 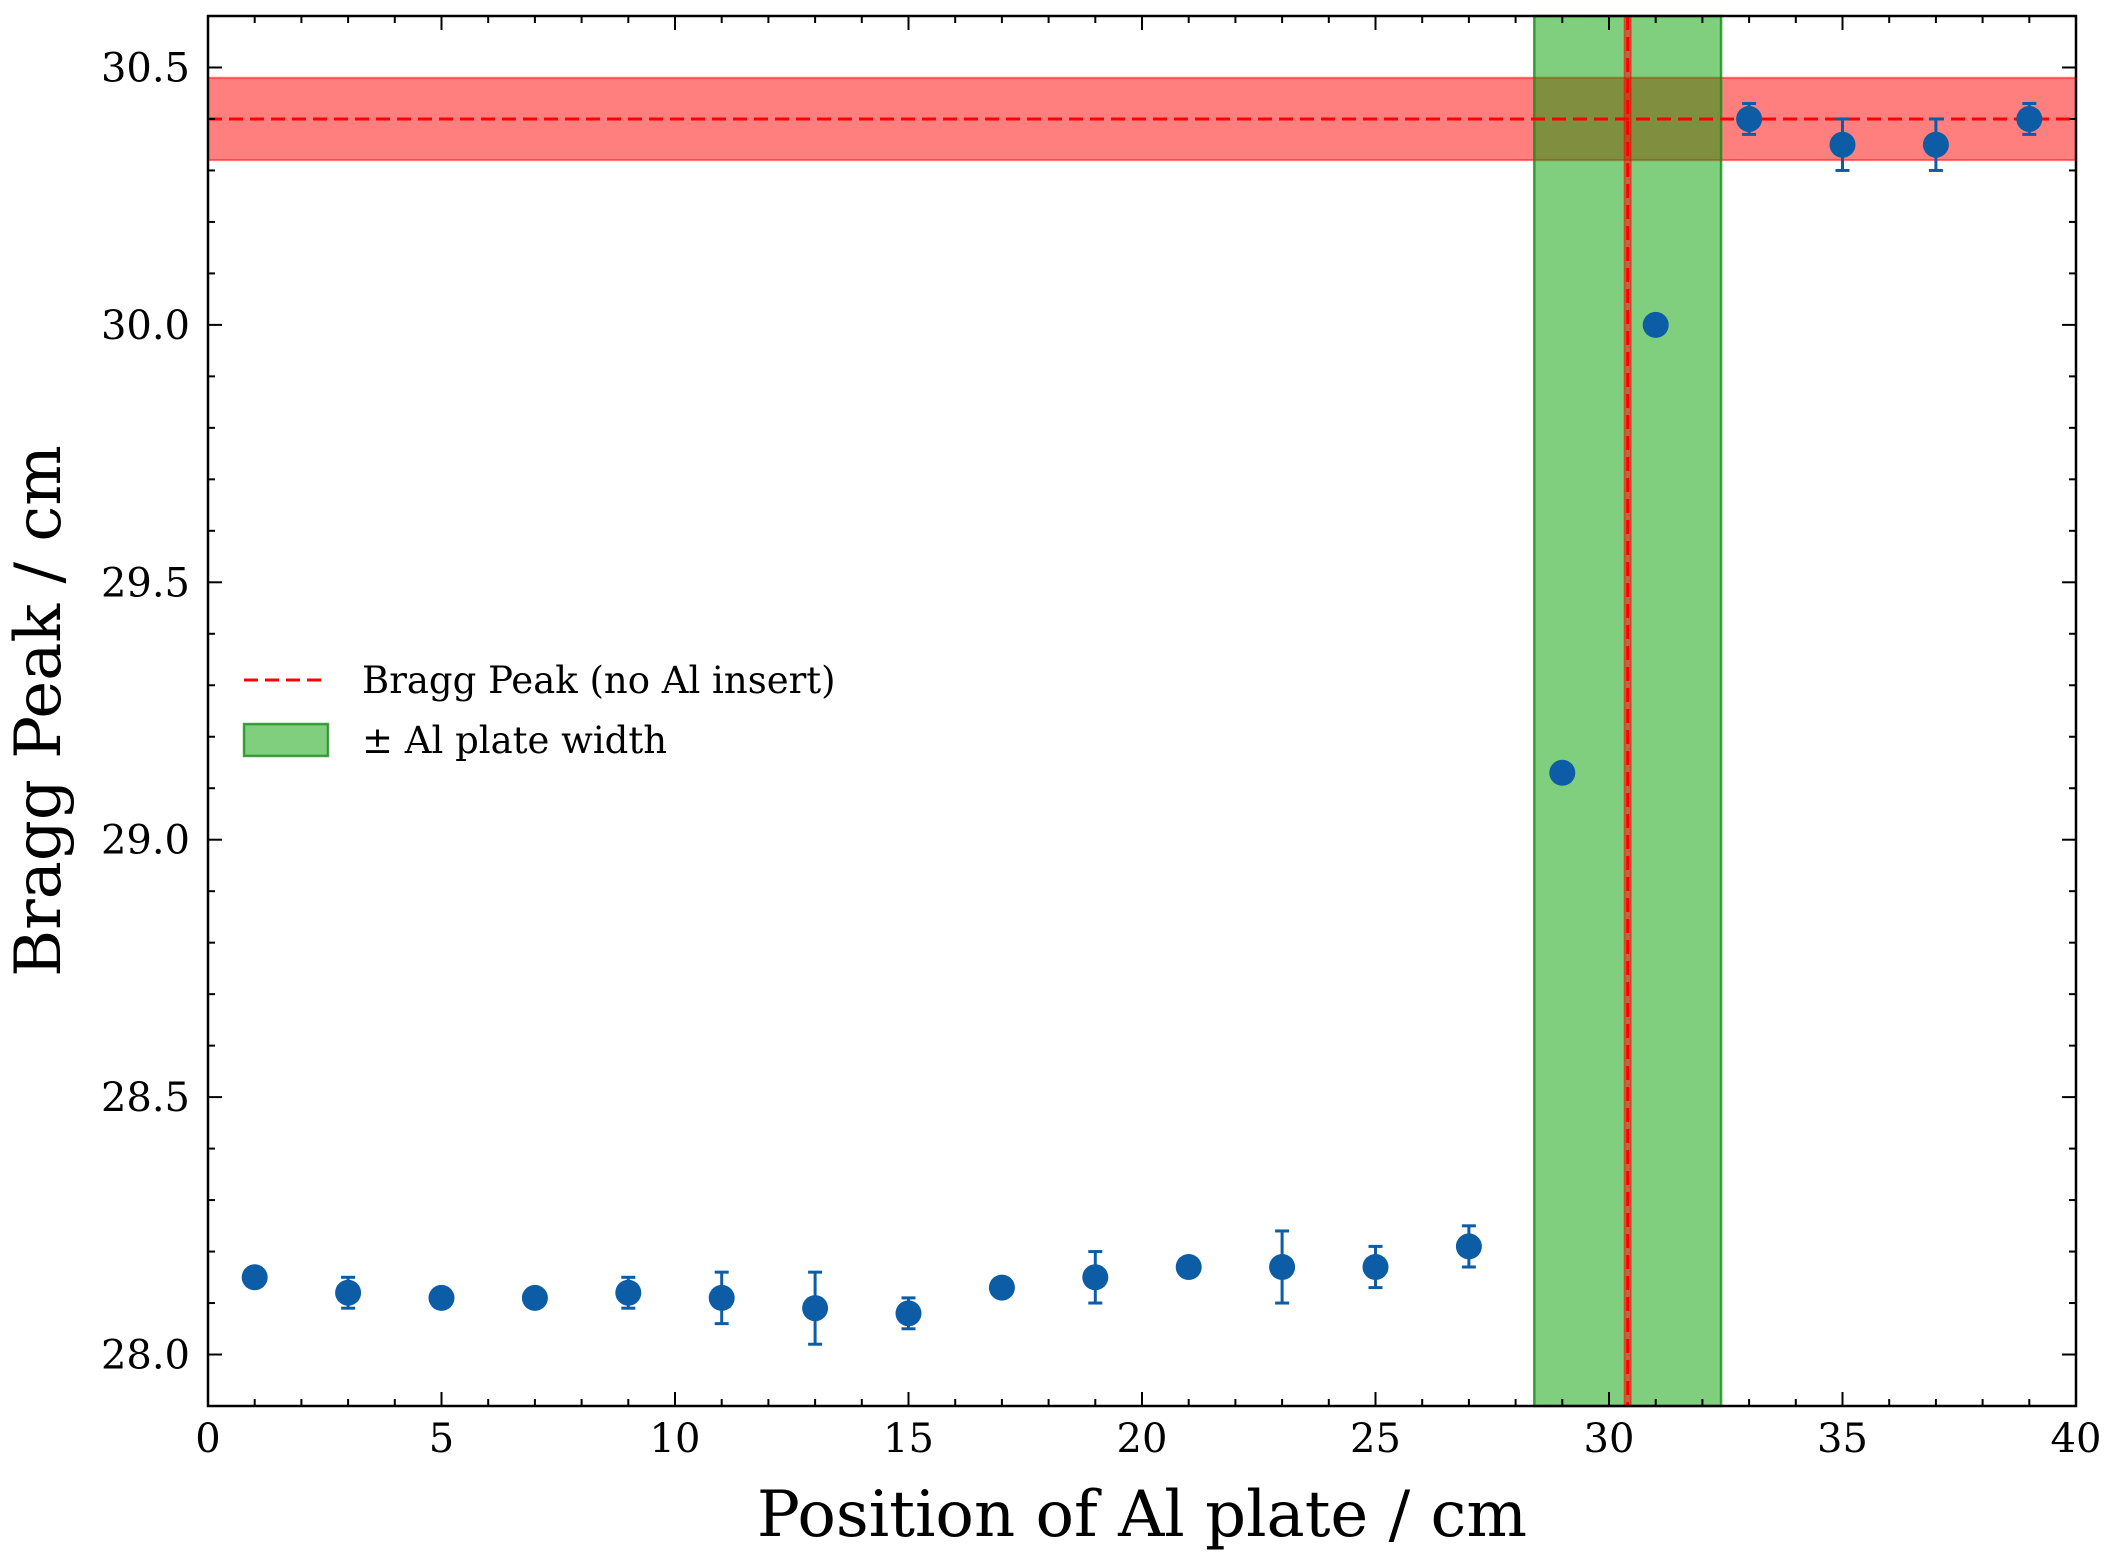 What do you see at coordinates (441, 1439) in the screenshot?
I see `x-tick-label: 5` at bounding box center [441, 1439].